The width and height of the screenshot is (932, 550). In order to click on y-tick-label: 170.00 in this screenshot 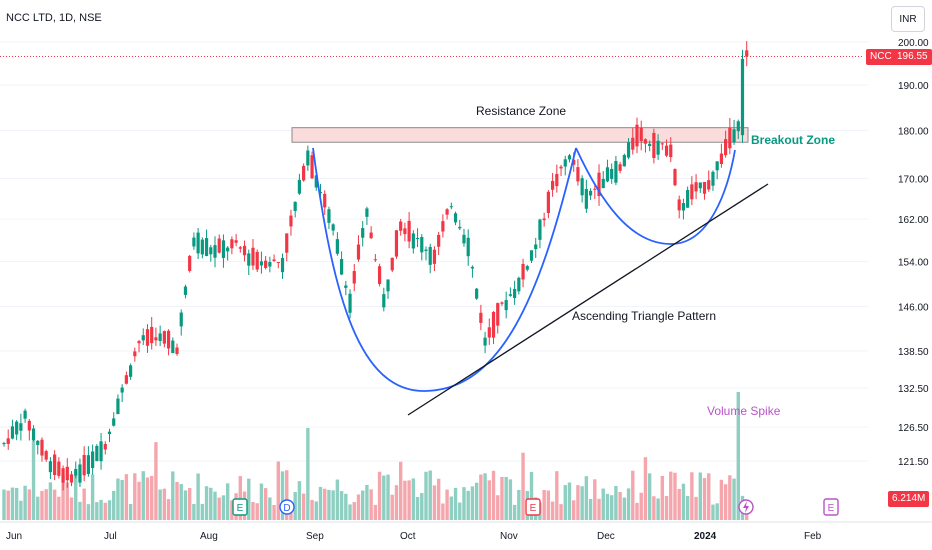, I will do `click(913, 180)`.